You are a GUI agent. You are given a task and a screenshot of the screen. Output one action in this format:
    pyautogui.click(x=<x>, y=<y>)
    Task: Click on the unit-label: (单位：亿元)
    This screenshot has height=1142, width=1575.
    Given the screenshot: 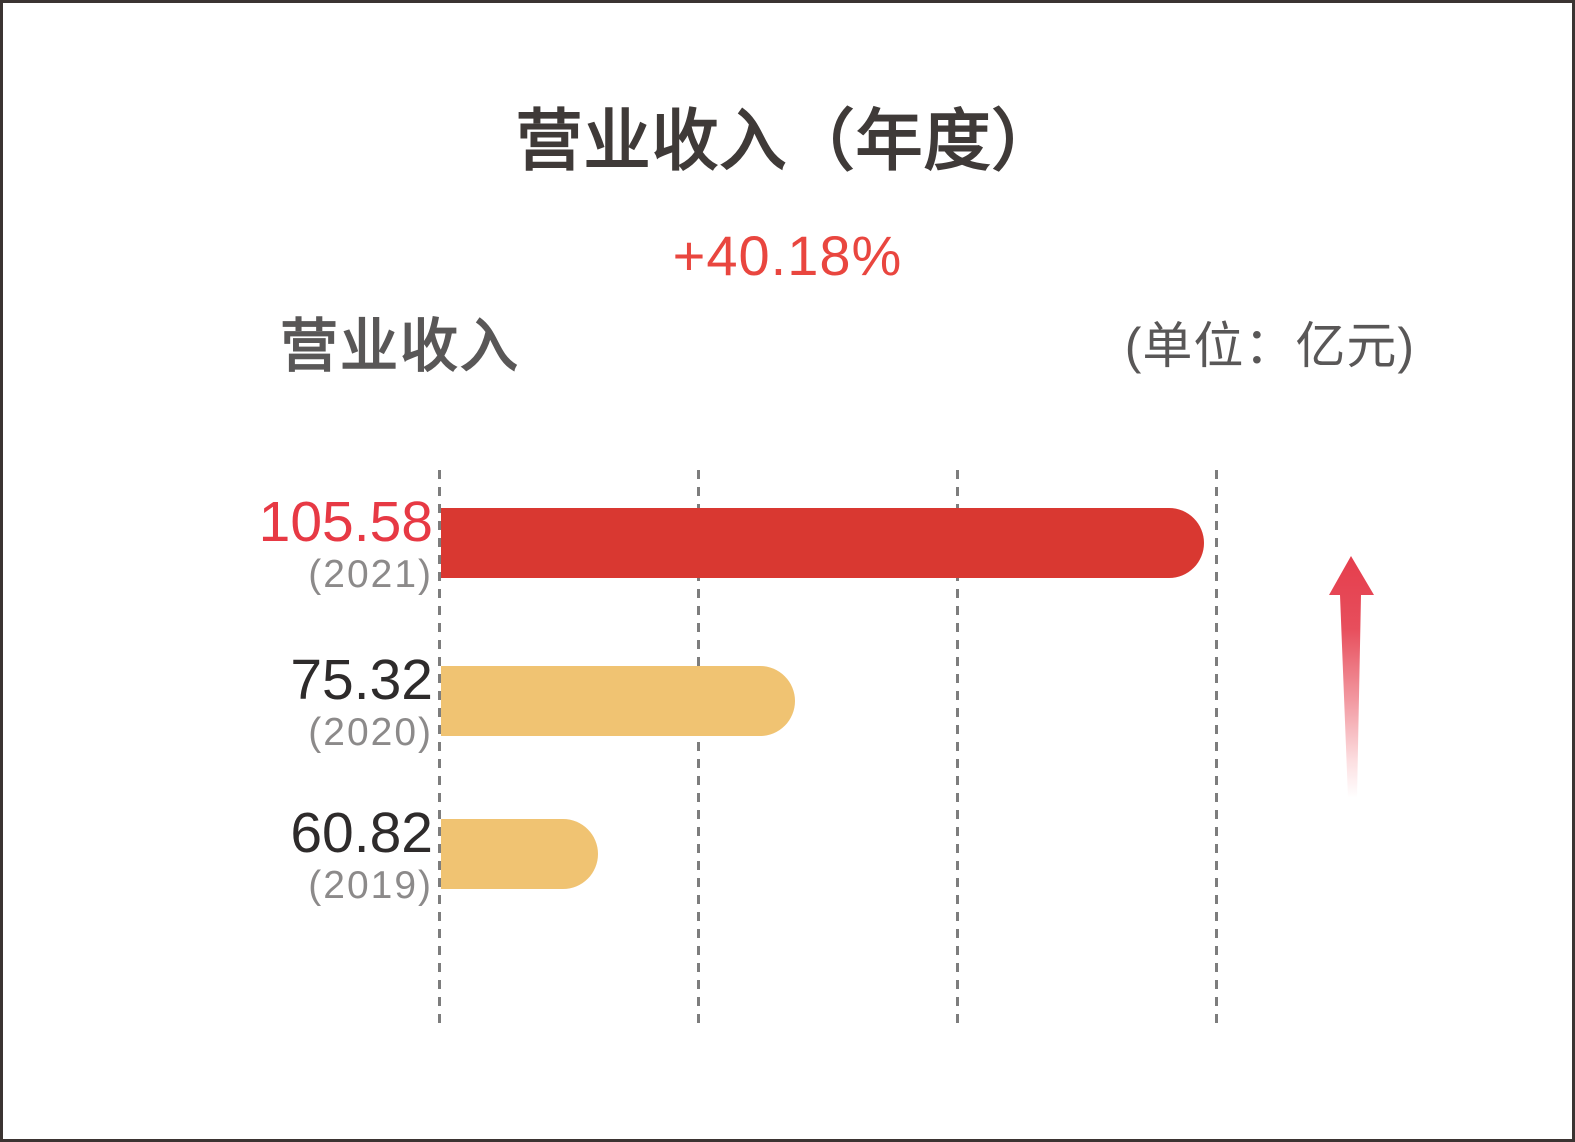 What is the action you would take?
    pyautogui.click(x=1269, y=346)
    